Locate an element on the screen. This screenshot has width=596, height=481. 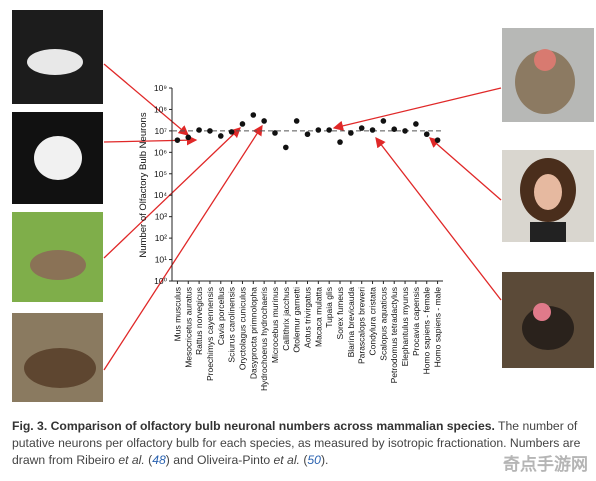
y-tick-label: 10⁸ is located at coordinates (160, 109).